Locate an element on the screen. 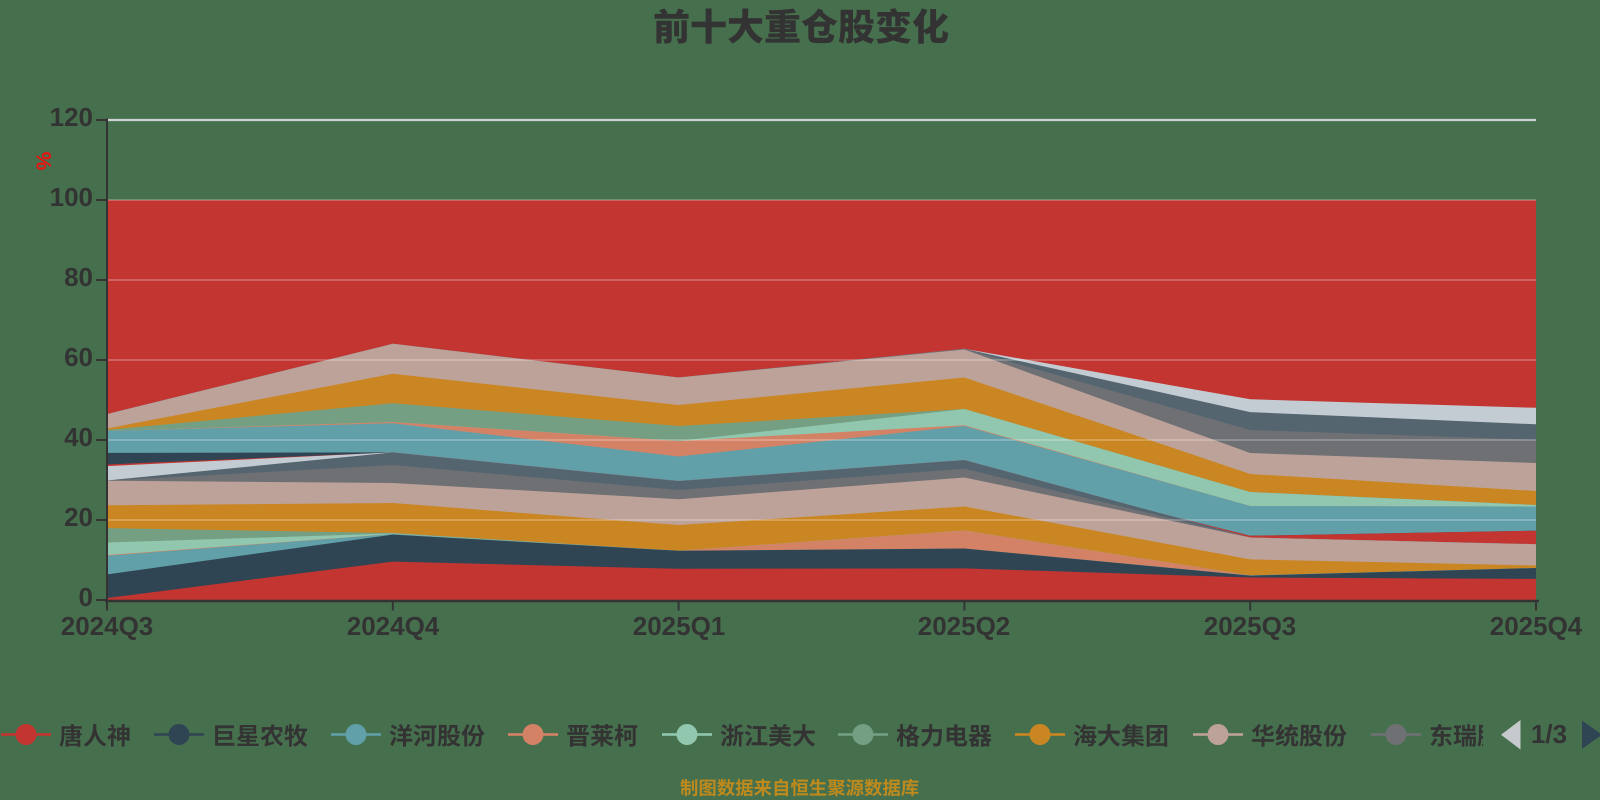  svg-text: 2025Q4 is located at coordinates (1536, 626).